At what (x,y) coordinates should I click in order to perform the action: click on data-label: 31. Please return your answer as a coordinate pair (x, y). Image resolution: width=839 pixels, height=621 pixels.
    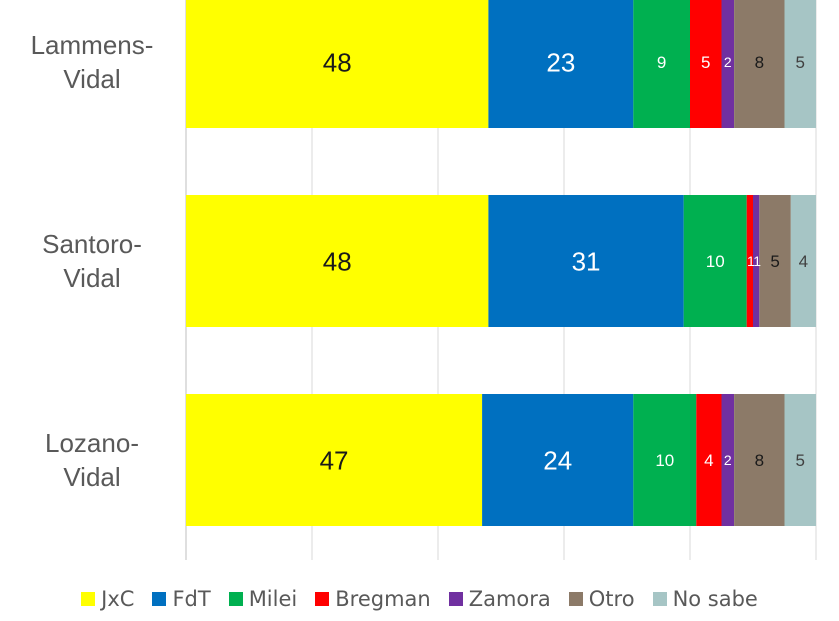
    Looking at the image, I should click on (586, 261).